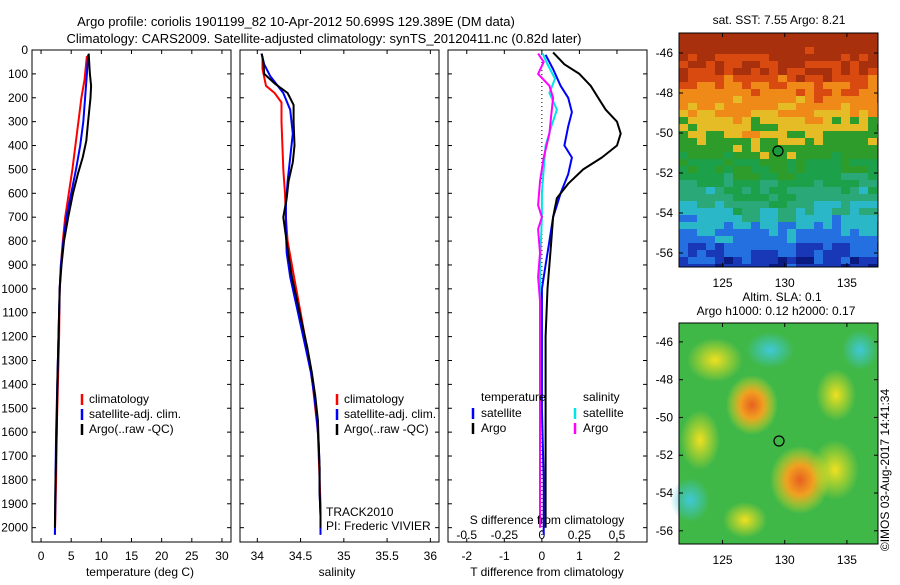  I want to click on depth-tick-label: 1100, so click(15, 313).